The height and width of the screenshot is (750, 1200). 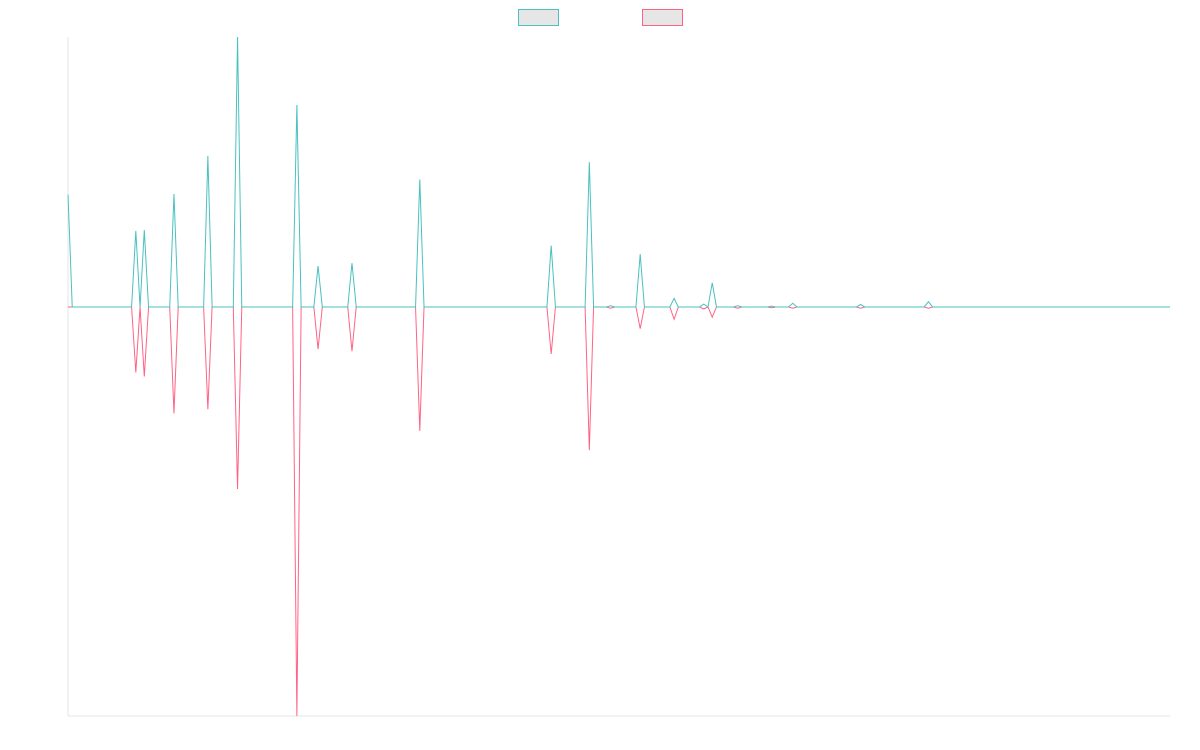 What do you see at coordinates (600, 17) in the screenshot?
I see `legend` at bounding box center [600, 17].